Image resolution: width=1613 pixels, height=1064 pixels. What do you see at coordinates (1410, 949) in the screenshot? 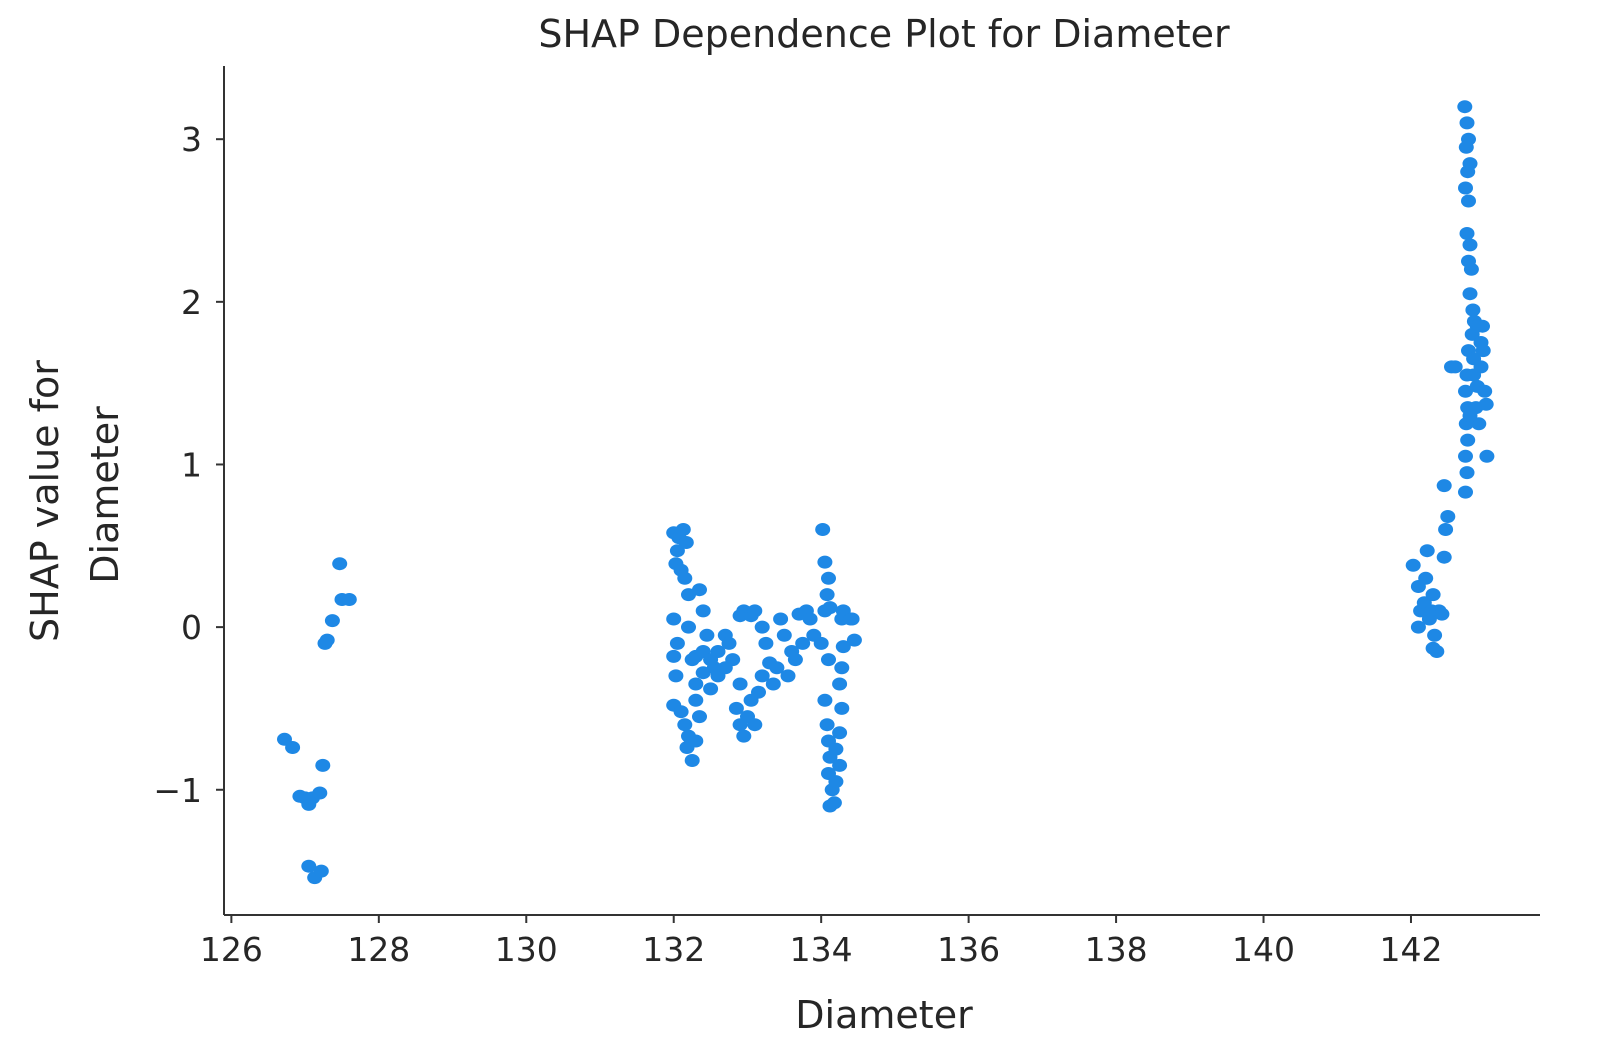
I see `x-tick-label: 142` at bounding box center [1410, 949].